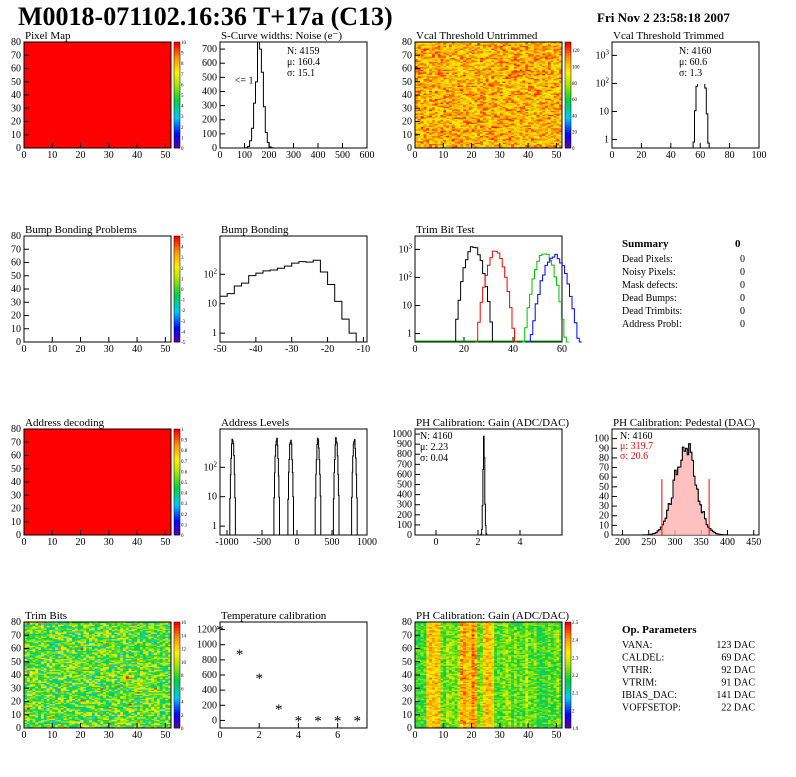 Image resolution: width=796 pixels, height=777 pixels. What do you see at coordinates (214, 333) in the screenshot?
I see `y-tick-label: 1` at bounding box center [214, 333].